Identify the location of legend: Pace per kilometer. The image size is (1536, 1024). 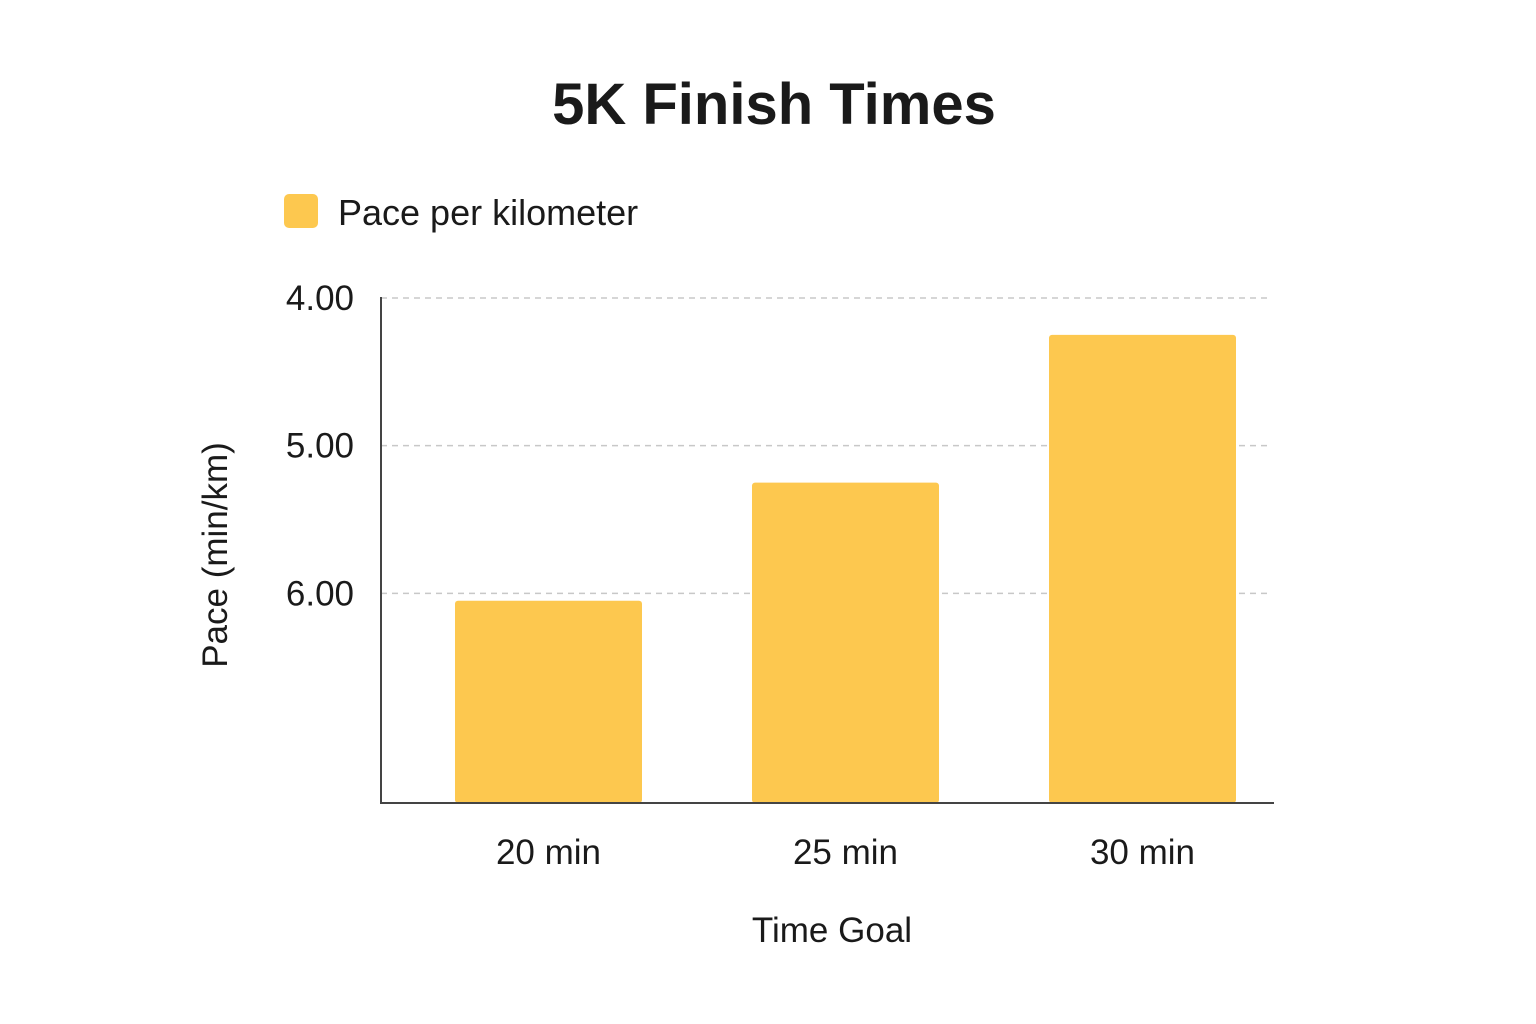
(461, 212).